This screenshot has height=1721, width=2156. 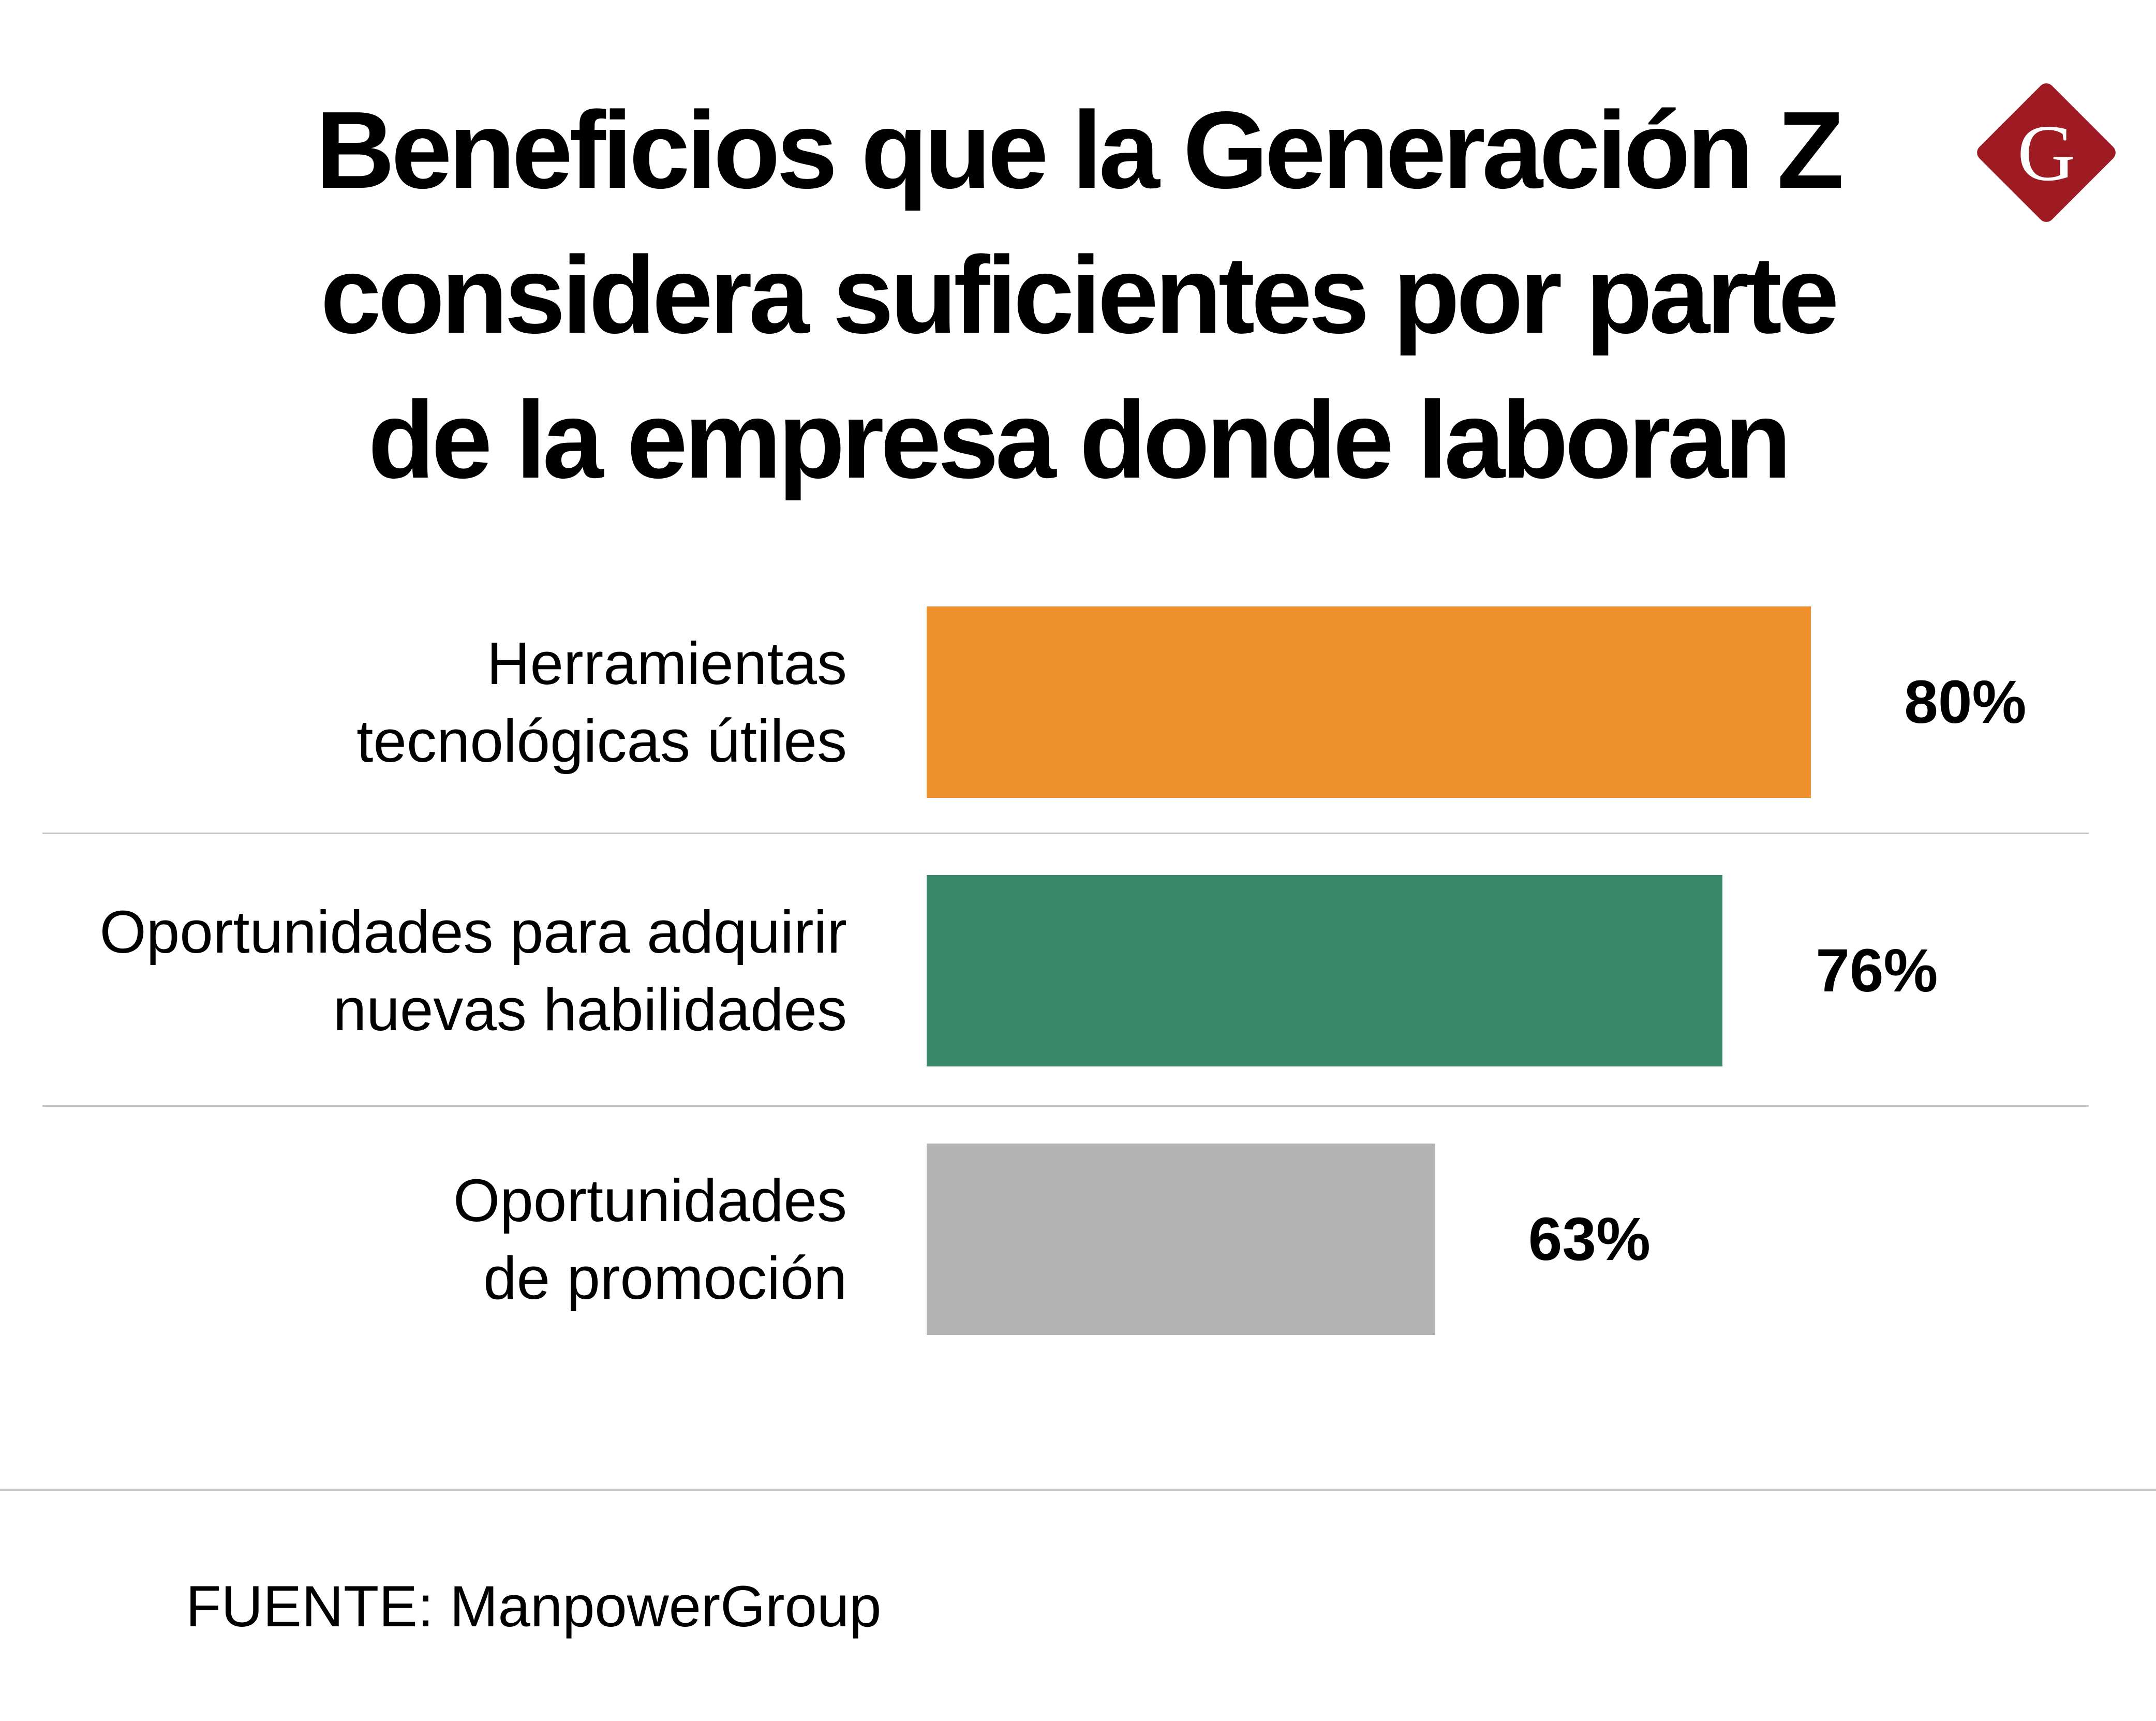 What do you see at coordinates (1079, 149) in the screenshot?
I see `title-line-1: Beneficios que la Generación Z` at bounding box center [1079, 149].